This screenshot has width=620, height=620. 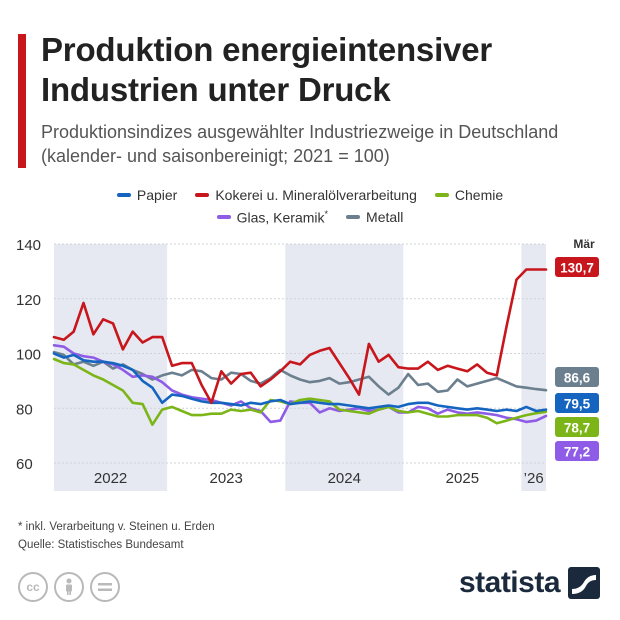 I want to click on legend-item-kokerei: Kokerei u. Mineralölverarbeitung, so click(x=306, y=195).